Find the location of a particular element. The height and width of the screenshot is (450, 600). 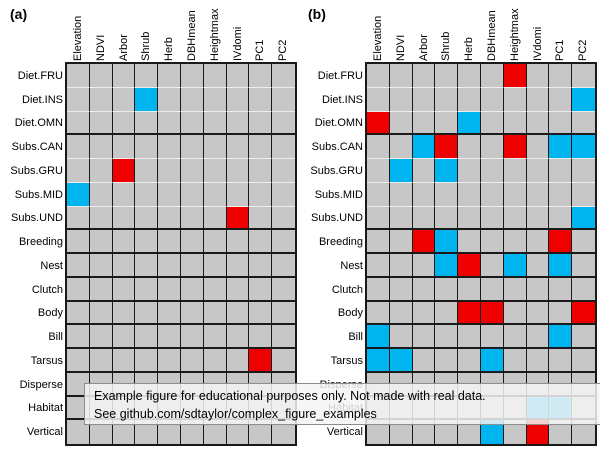

row-label-subs-mid: Subs.MID is located at coordinates (38, 194).